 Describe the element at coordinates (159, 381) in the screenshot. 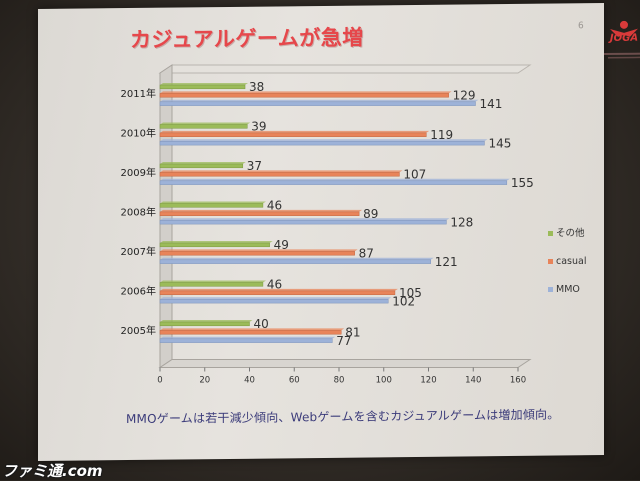

I see `x-tick-label: 0` at that location.